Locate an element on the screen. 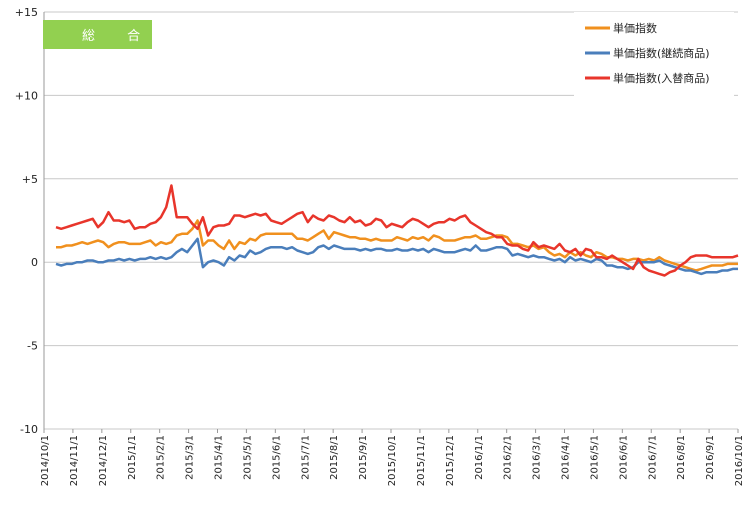  x-tick-label: 2015/8/1 is located at coordinates (334, 457).